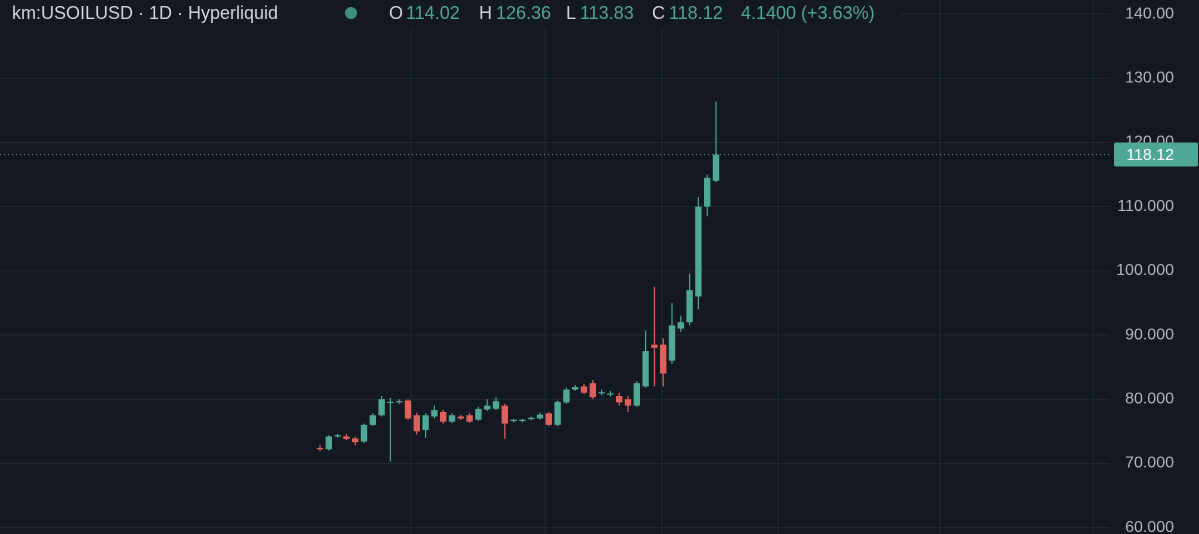 This screenshot has height=534, width=1199. I want to click on open-value: 114.02, so click(433, 13).